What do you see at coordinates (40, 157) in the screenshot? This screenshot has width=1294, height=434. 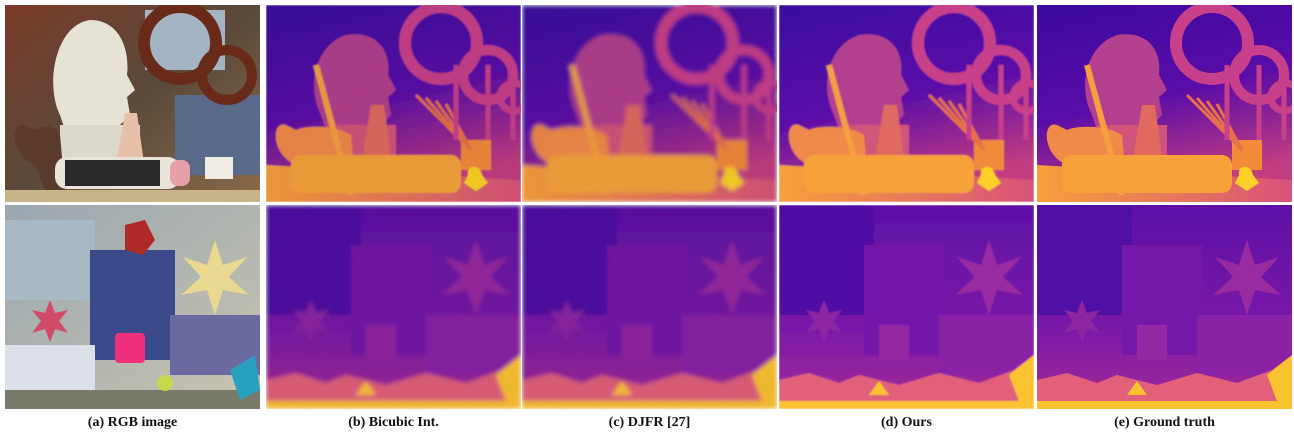 I see `jug` at bounding box center [40, 157].